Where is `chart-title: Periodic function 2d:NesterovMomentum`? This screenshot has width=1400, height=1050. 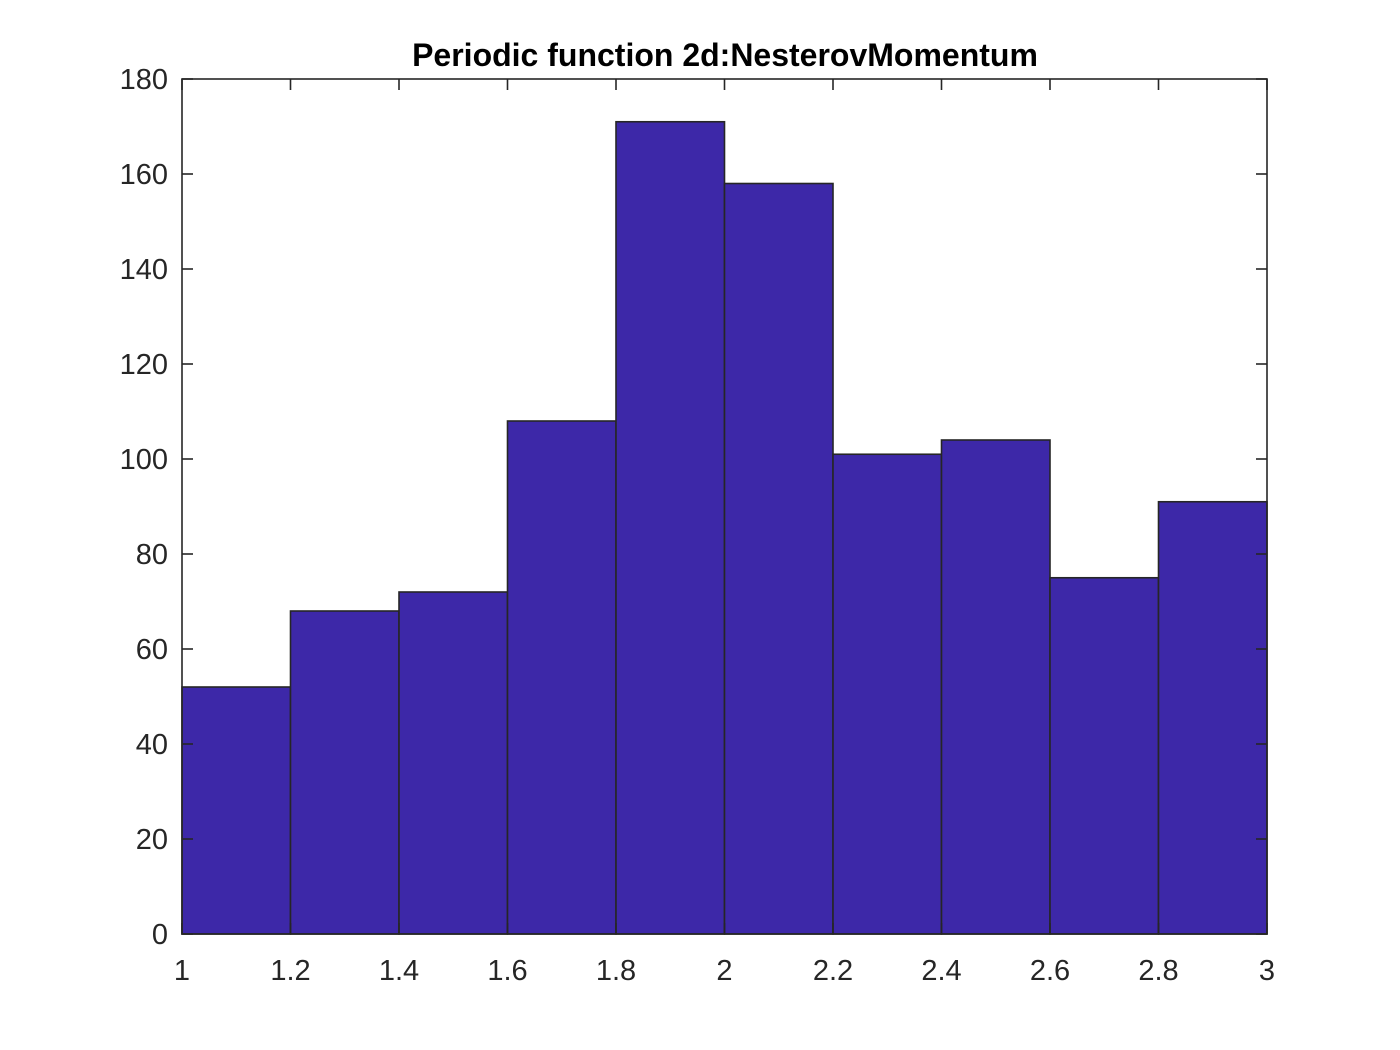
chart-title: Periodic function 2d:NesterovMomentum is located at coordinates (725, 55).